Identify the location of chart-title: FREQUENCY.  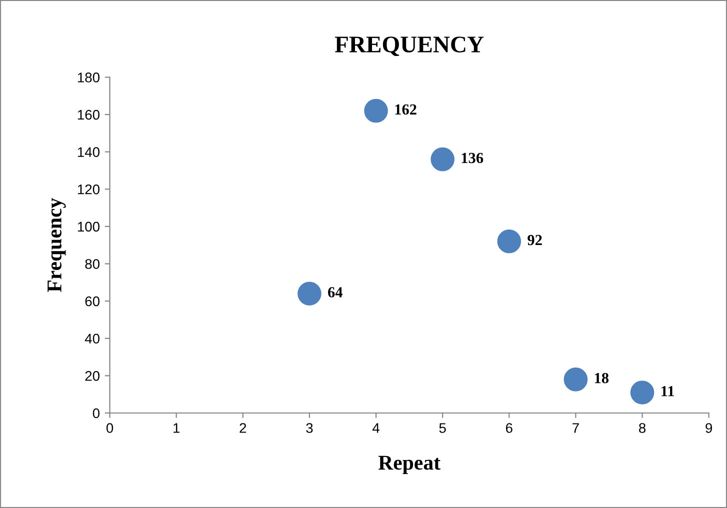
(409, 46).